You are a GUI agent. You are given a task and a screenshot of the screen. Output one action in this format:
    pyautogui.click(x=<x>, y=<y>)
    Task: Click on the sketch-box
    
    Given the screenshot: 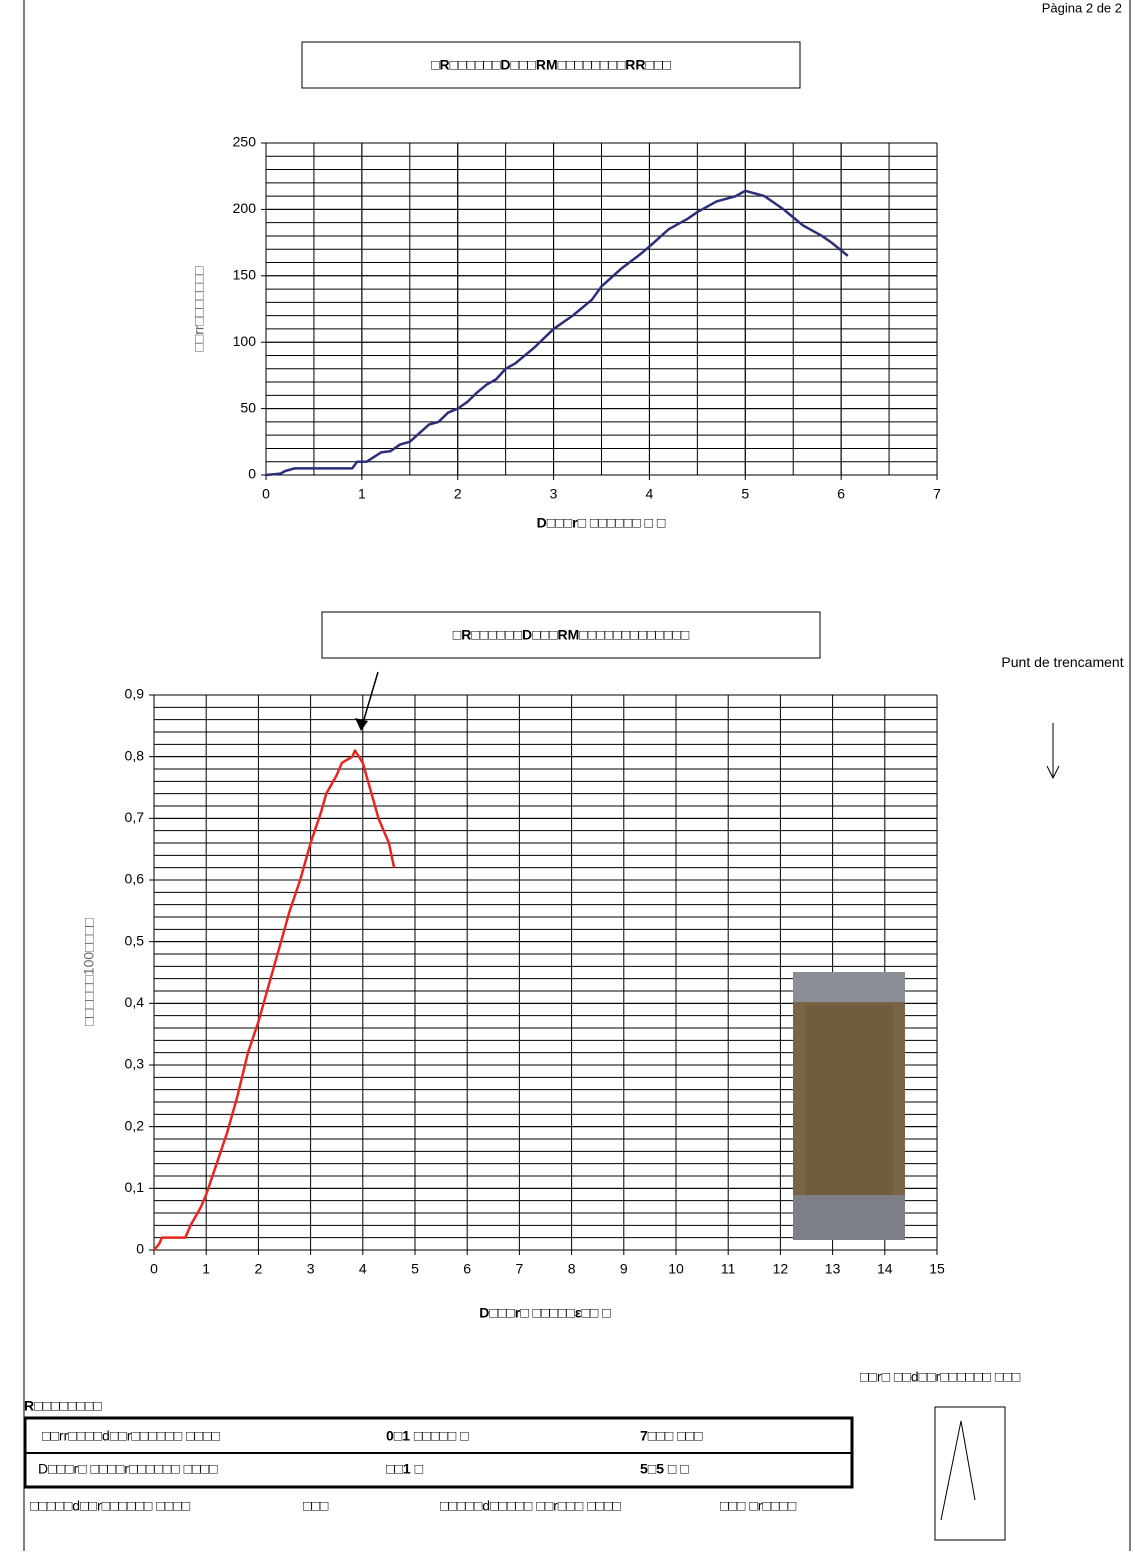 What is the action you would take?
    pyautogui.click(x=970, y=1473)
    